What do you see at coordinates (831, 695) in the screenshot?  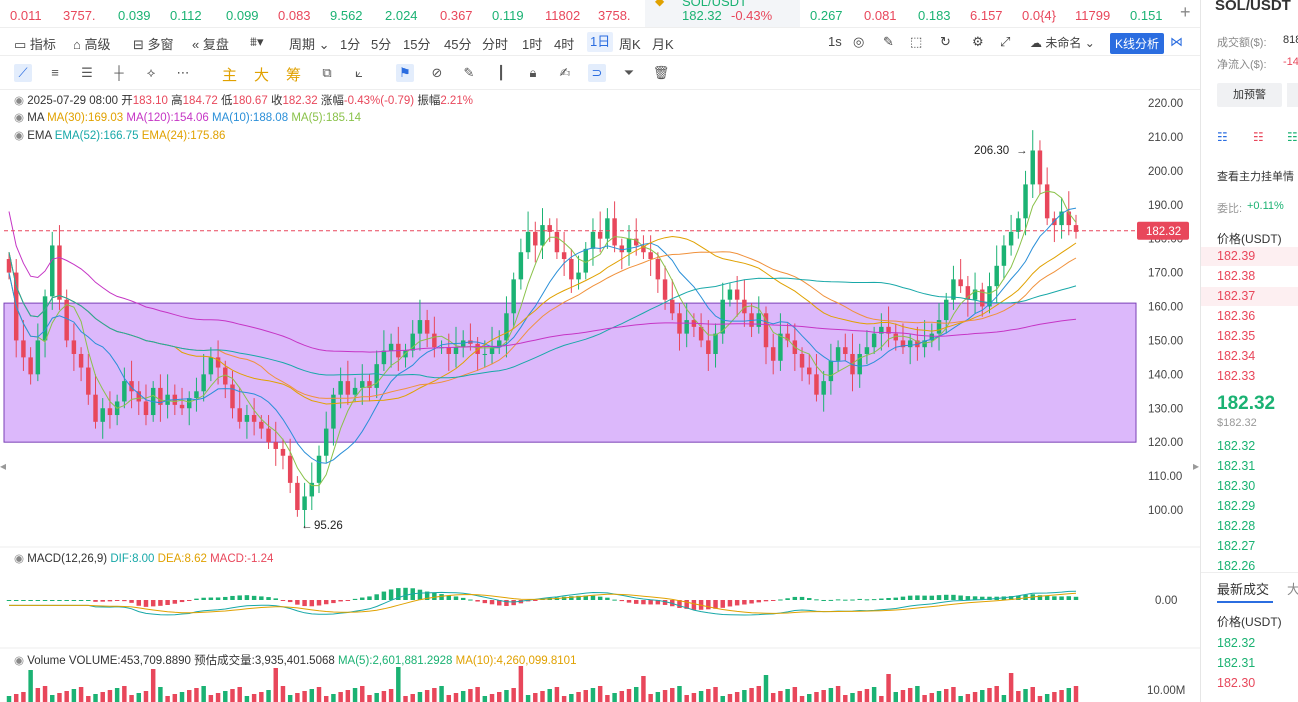 I see `volume-bar` at bounding box center [831, 695].